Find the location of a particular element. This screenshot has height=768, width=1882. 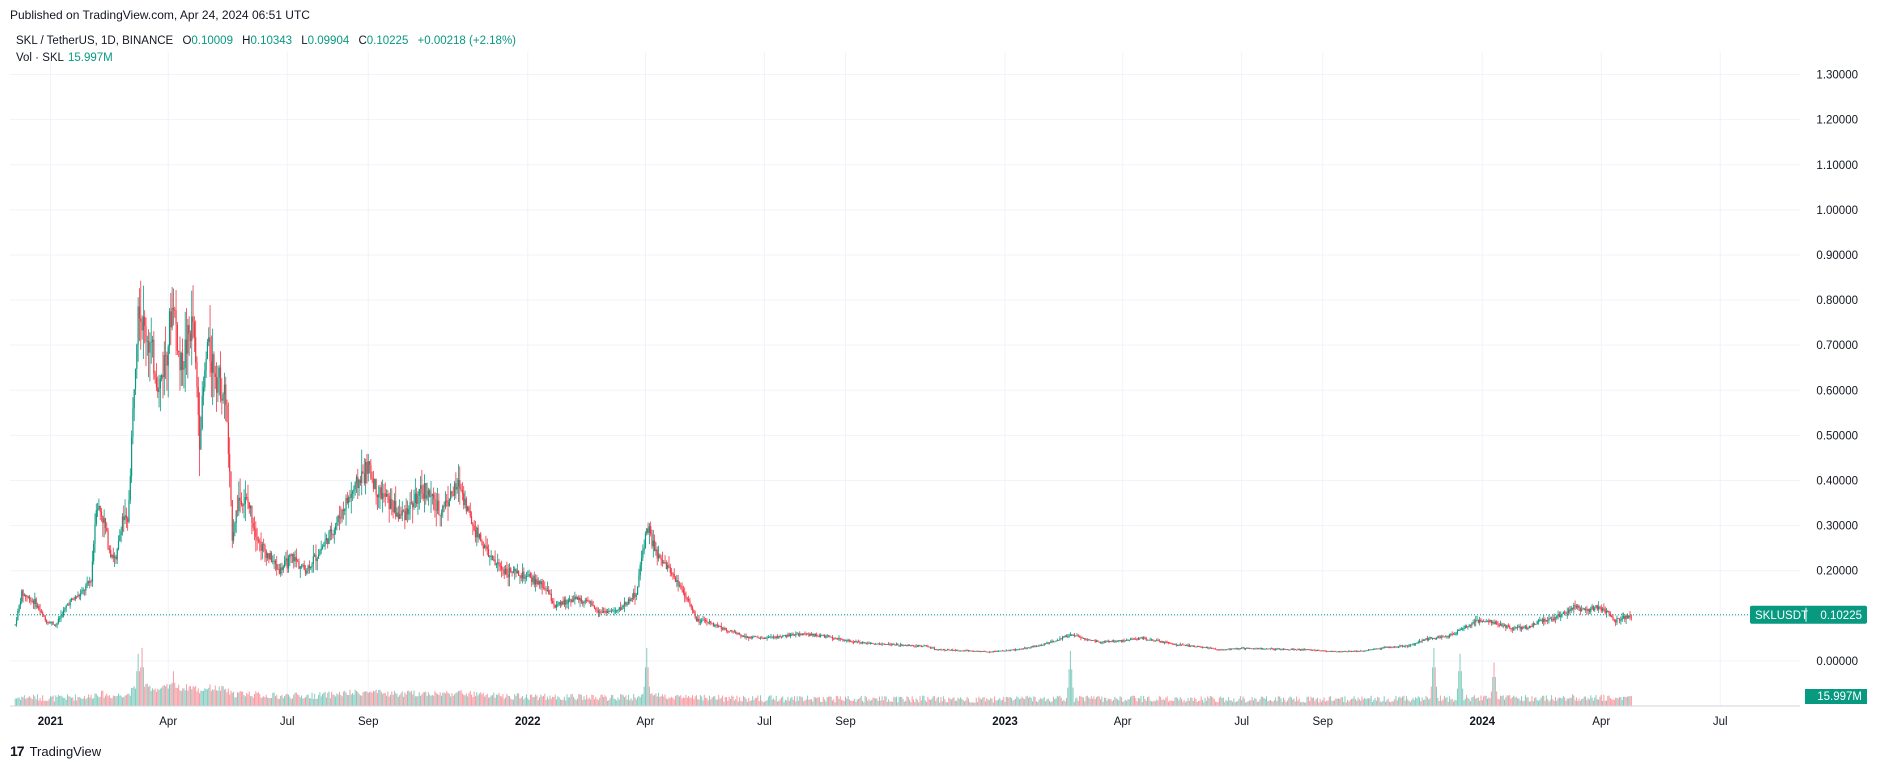

time-tick-label: Apr is located at coordinates (1123, 722).